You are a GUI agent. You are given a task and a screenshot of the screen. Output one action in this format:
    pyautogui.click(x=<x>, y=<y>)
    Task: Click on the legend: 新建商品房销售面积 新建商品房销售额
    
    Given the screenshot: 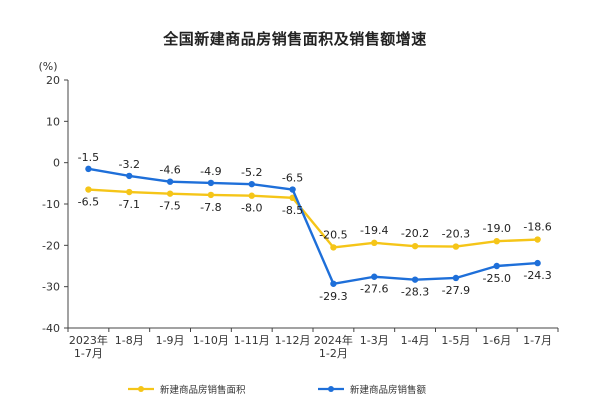 What is the action you would take?
    pyautogui.click(x=277, y=390)
    